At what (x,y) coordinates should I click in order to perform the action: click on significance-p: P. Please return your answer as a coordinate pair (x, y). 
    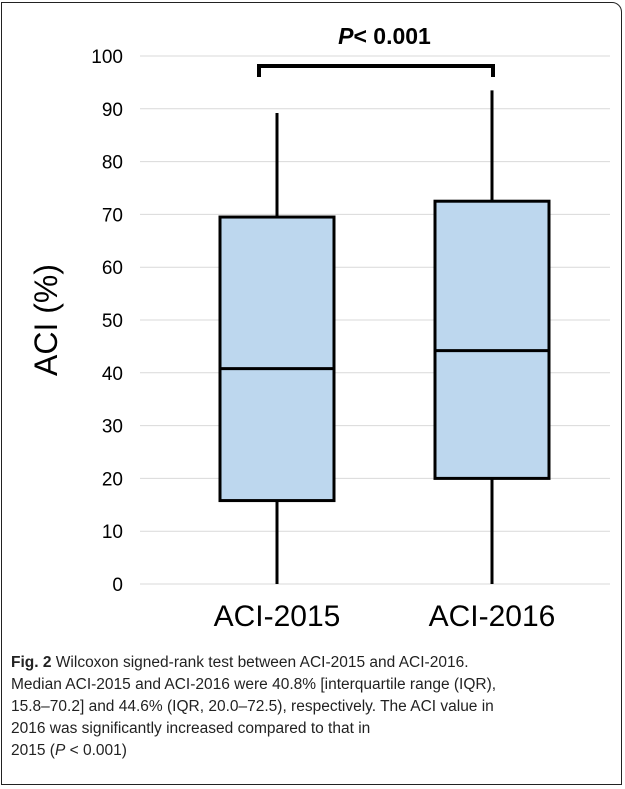
    Looking at the image, I should click on (346, 36).